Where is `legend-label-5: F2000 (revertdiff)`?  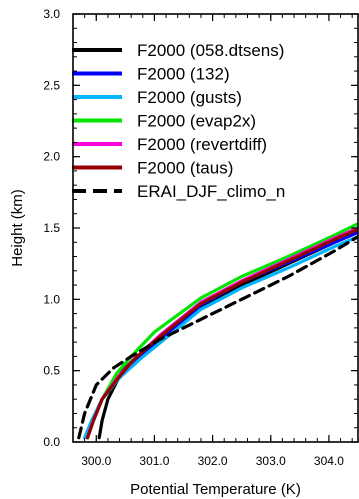
legend-label-5: F2000 (revertdiff) is located at coordinates (202, 144).